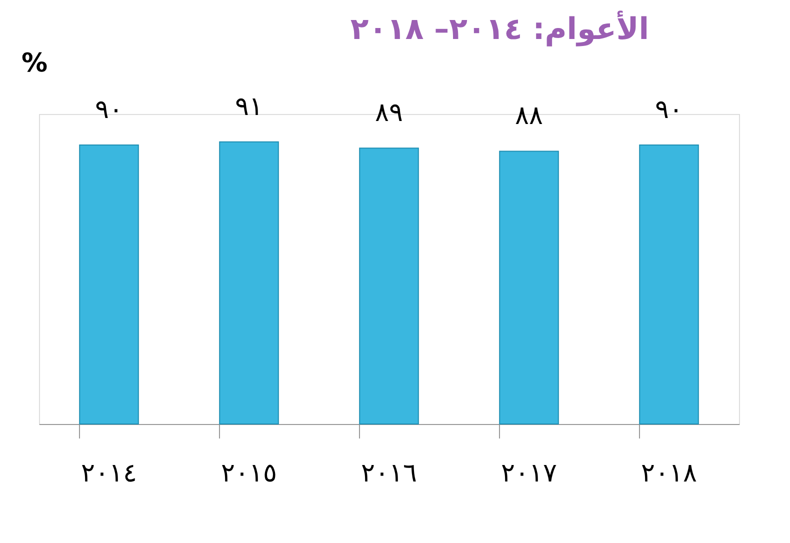 The width and height of the screenshot is (790, 543). Describe the element at coordinates (529, 473) in the screenshot. I see `x-tick-label: ٢٠١٧` at that location.